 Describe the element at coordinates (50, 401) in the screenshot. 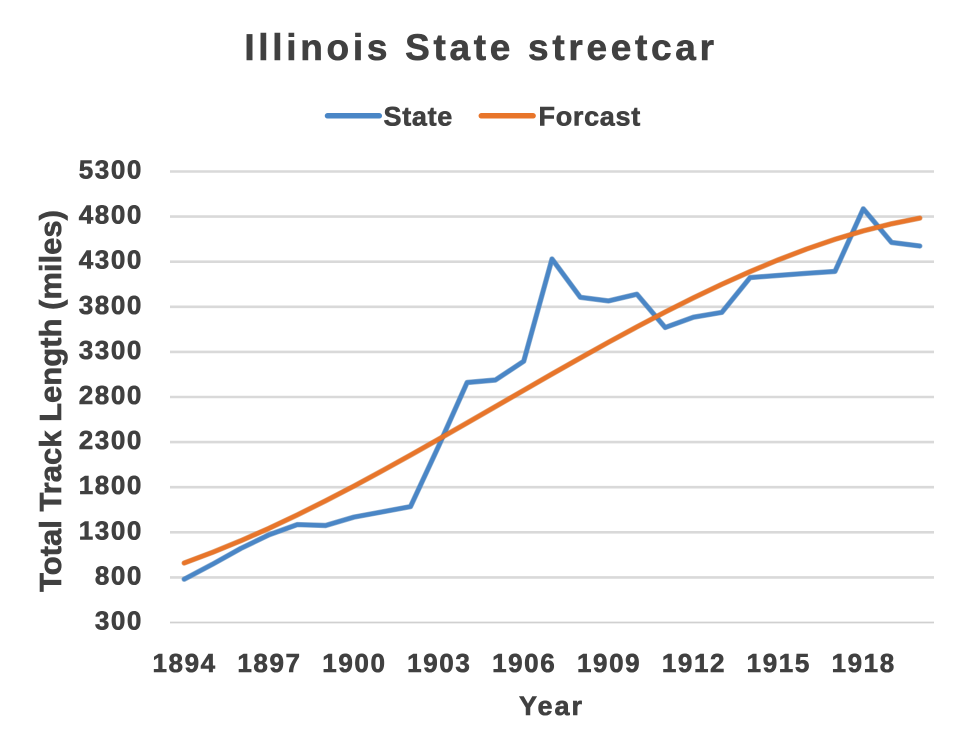

I see `svg-text: Total Track Length (miles)` at that location.